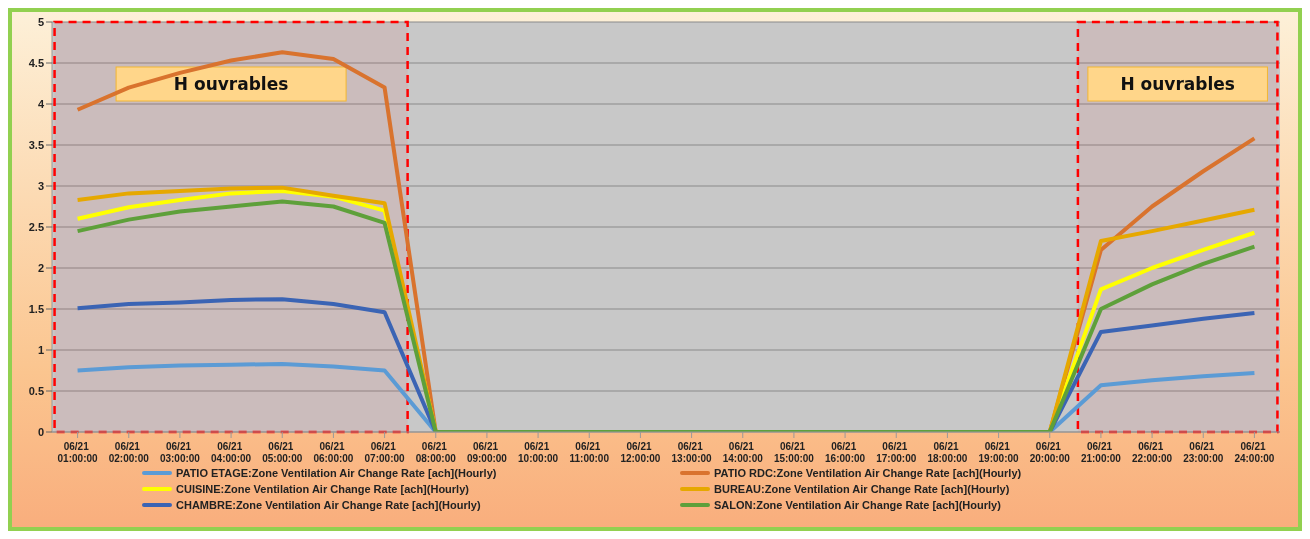  Describe the element at coordinates (36, 62) in the screenshot. I see `y-tick-label: 4.5` at that location.